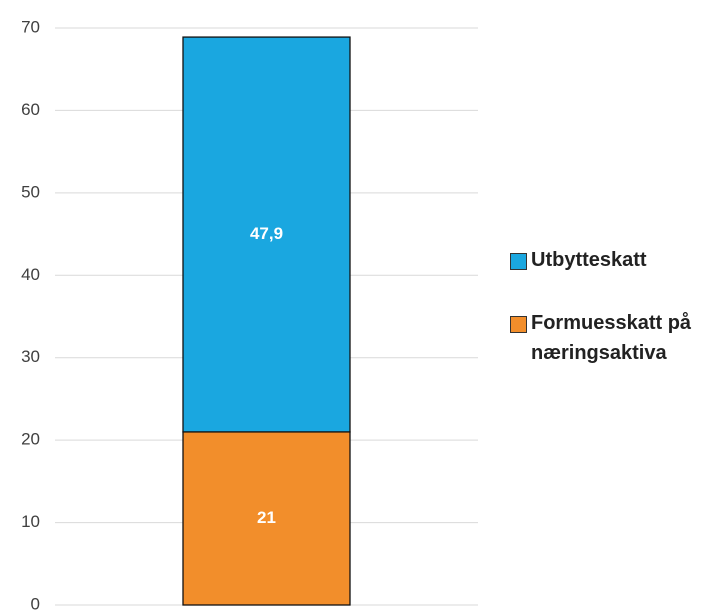  What do you see at coordinates (30, 109) in the screenshot?
I see `y-tick-label: 60` at bounding box center [30, 109].